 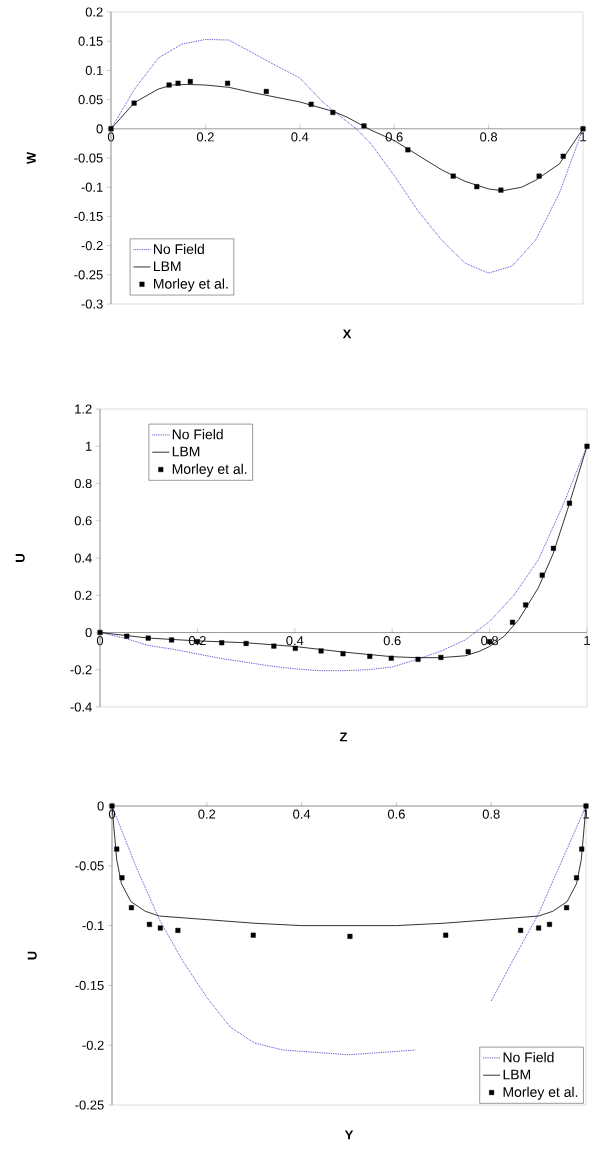 What do you see at coordinates (83, 409) in the screenshot?
I see `y-tick-label: 1.2` at bounding box center [83, 409].